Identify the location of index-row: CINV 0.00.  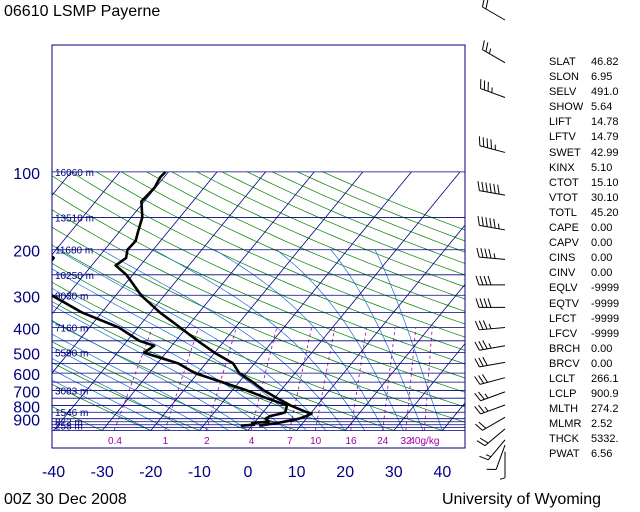
(590, 273).